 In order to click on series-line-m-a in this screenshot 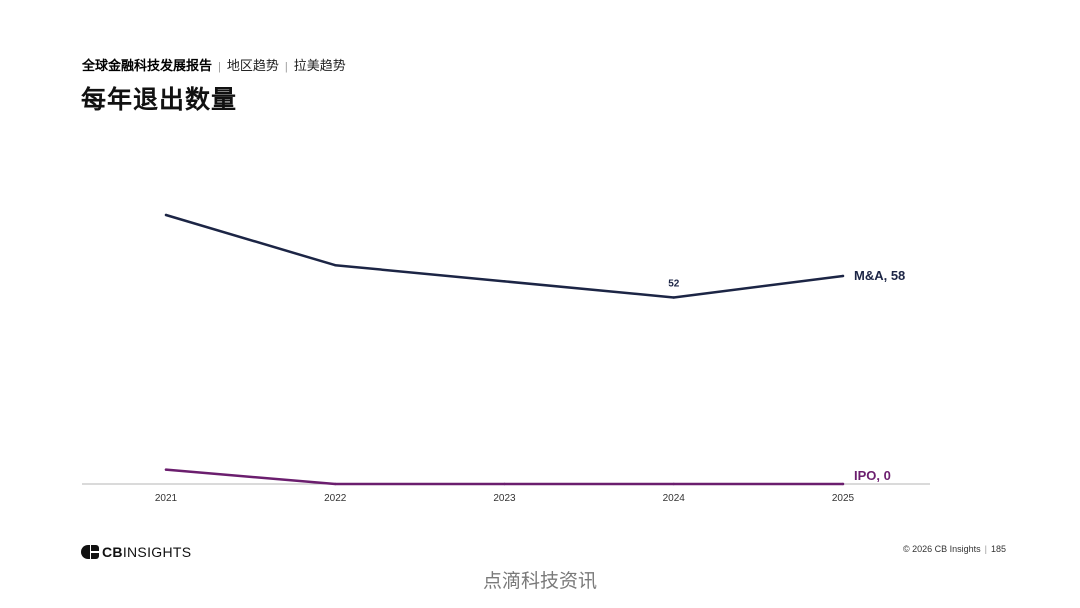, I will do `click(504, 256)`.